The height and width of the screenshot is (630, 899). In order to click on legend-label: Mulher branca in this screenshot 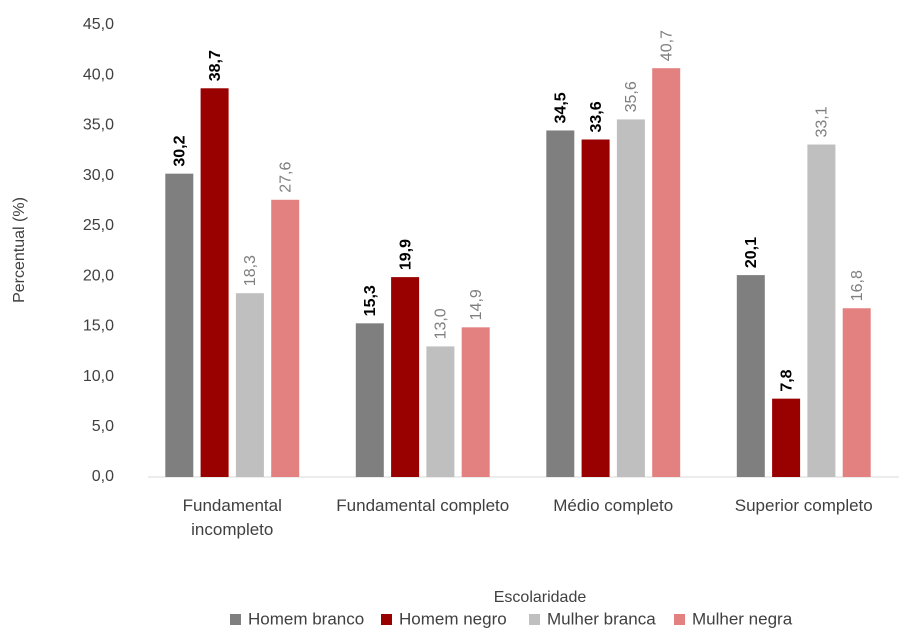, I will do `click(601, 618)`.